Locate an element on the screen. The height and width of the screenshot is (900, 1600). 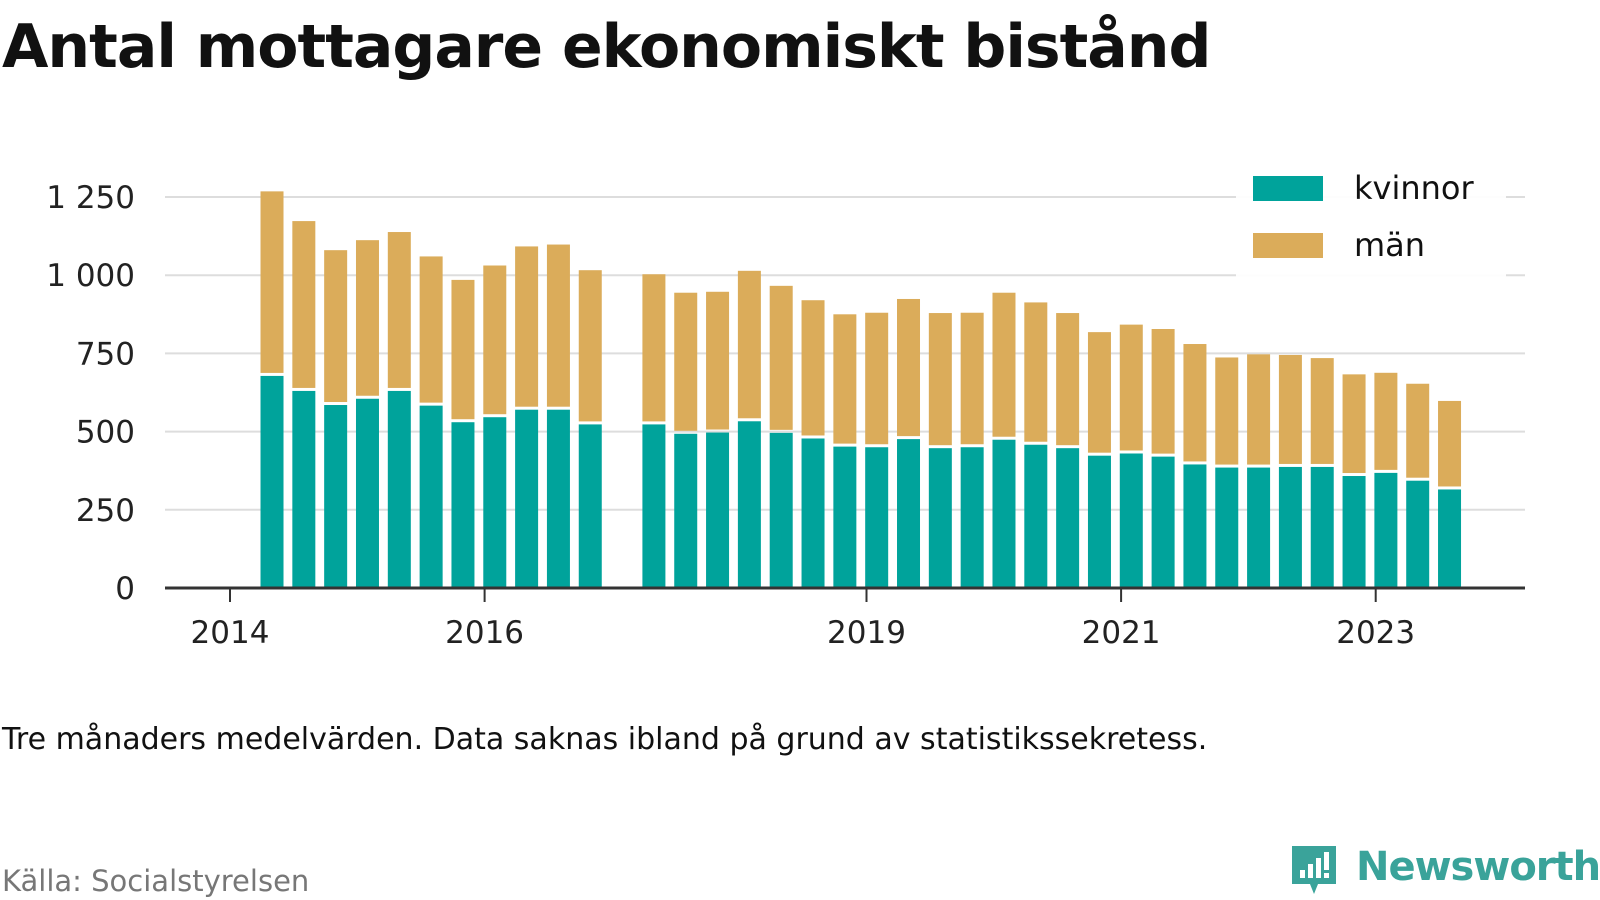
logo-icon is located at coordinates (1314, 870).